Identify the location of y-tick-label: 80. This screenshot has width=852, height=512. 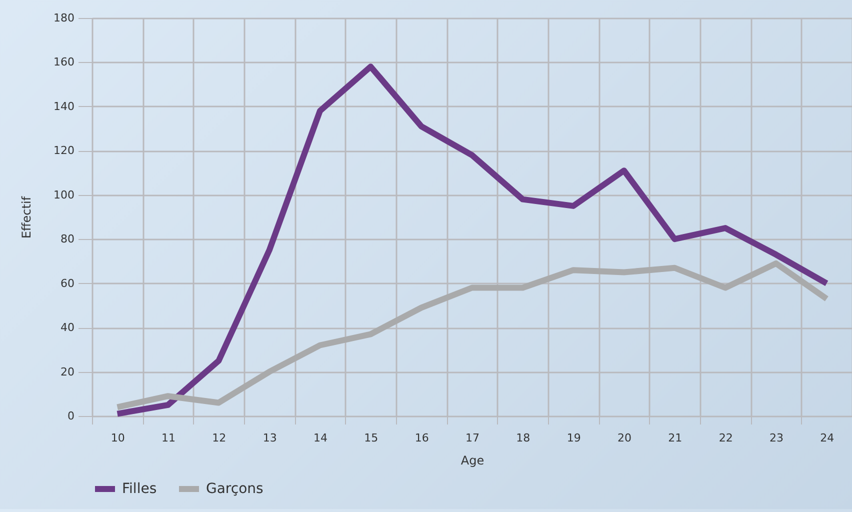
(67, 239).